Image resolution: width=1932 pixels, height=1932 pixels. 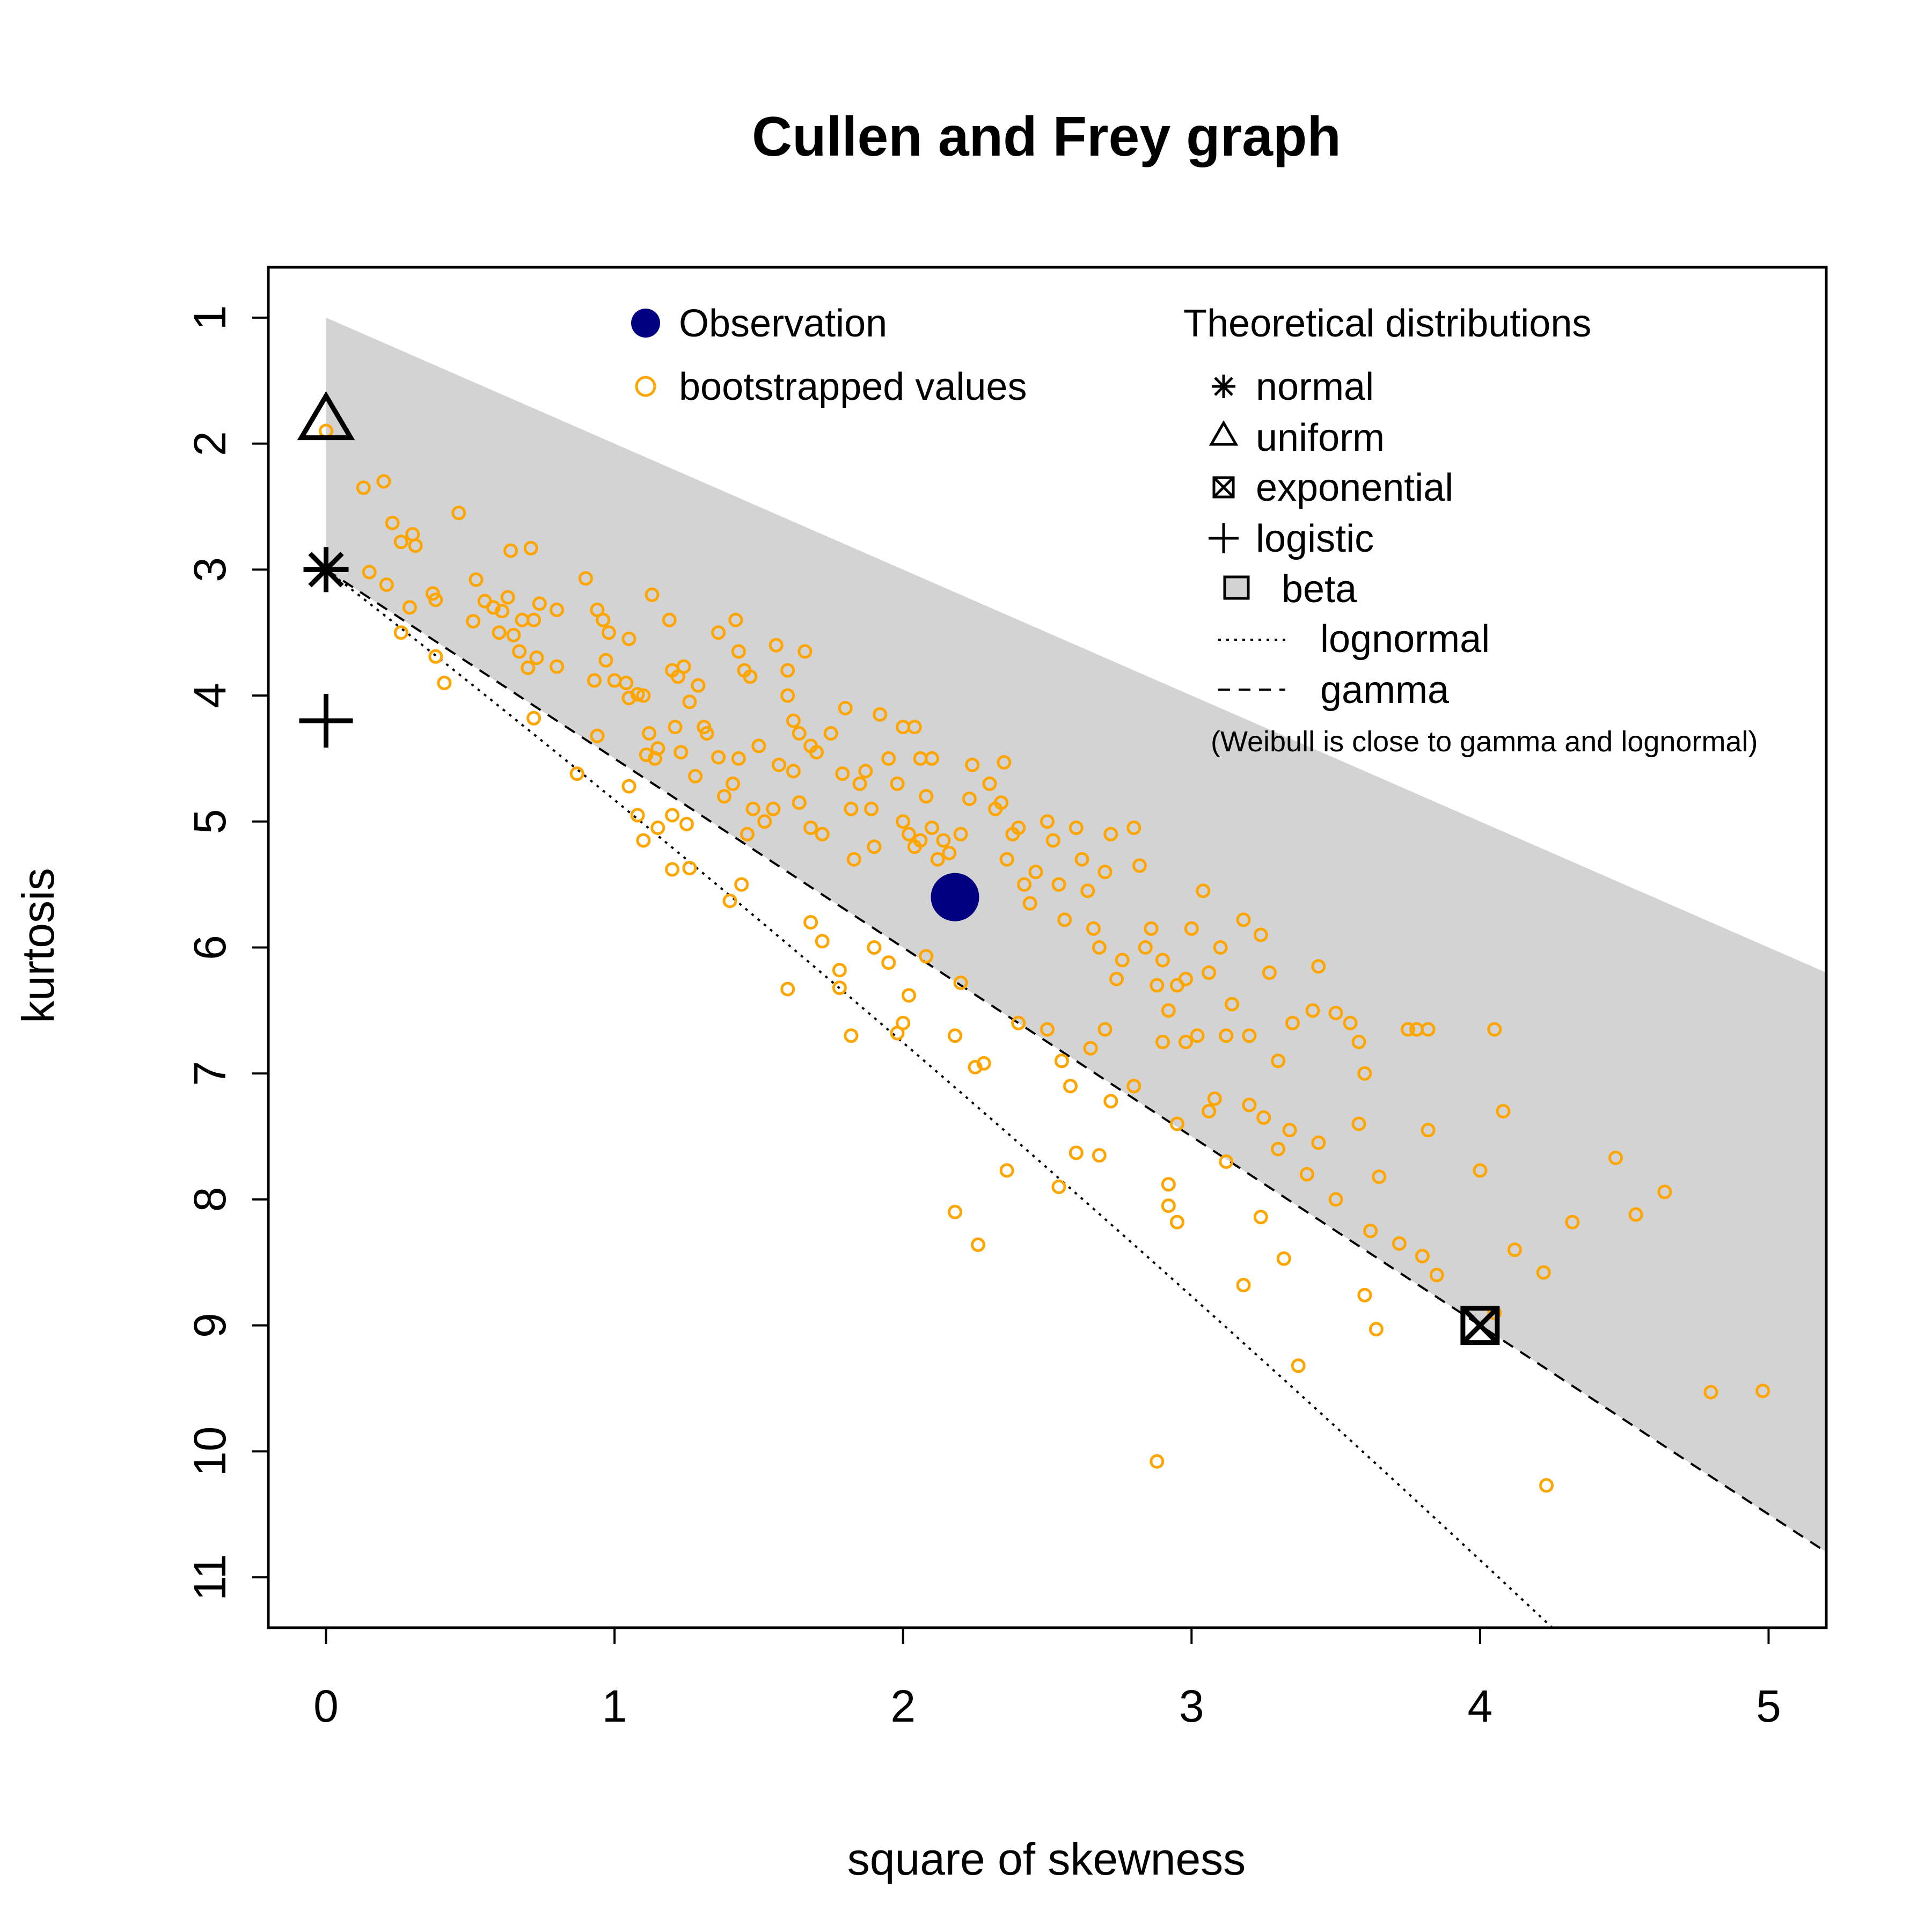 What do you see at coordinates (210, 695) in the screenshot?
I see `y-tick-label: 4` at bounding box center [210, 695].